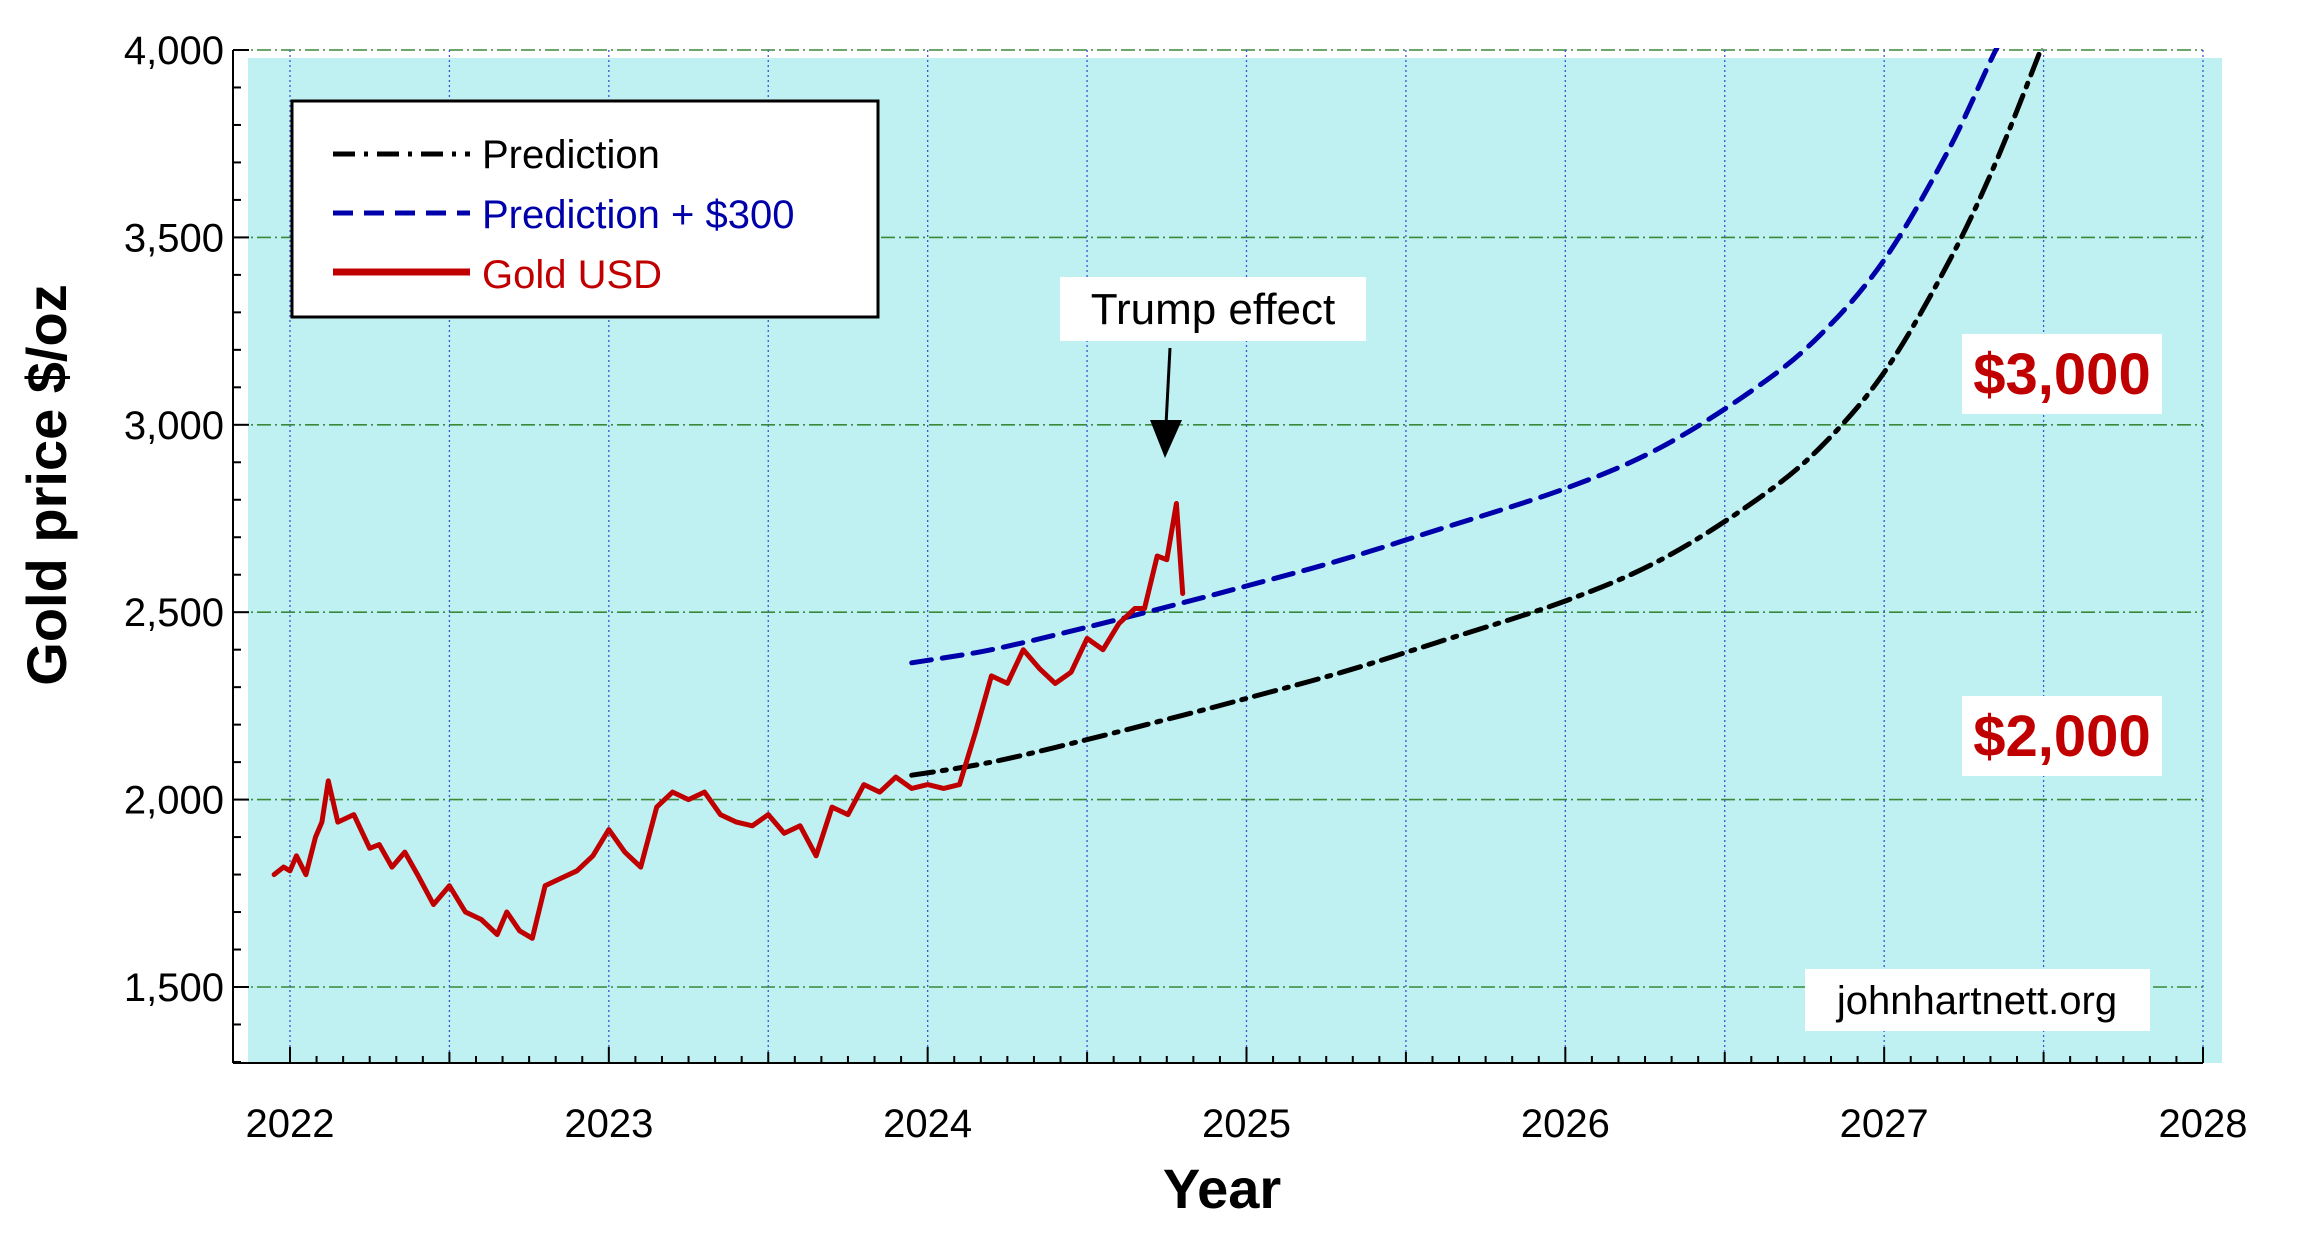 The image size is (2308, 1241). I want to click on label-2000-box, so click(2062, 736).